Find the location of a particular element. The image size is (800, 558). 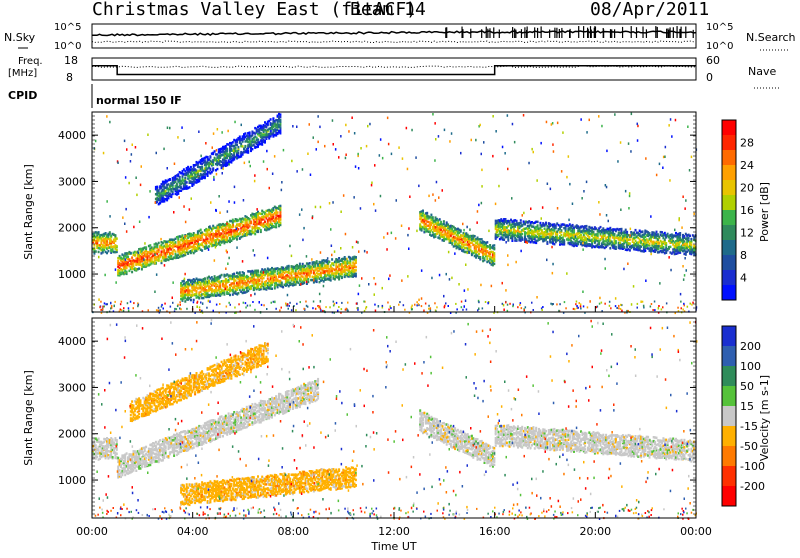

nave-tick-bottom: 0 is located at coordinates (709, 77).